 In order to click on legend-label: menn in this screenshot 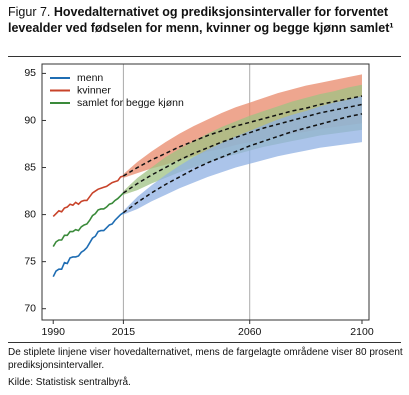, I will do `click(90, 78)`.